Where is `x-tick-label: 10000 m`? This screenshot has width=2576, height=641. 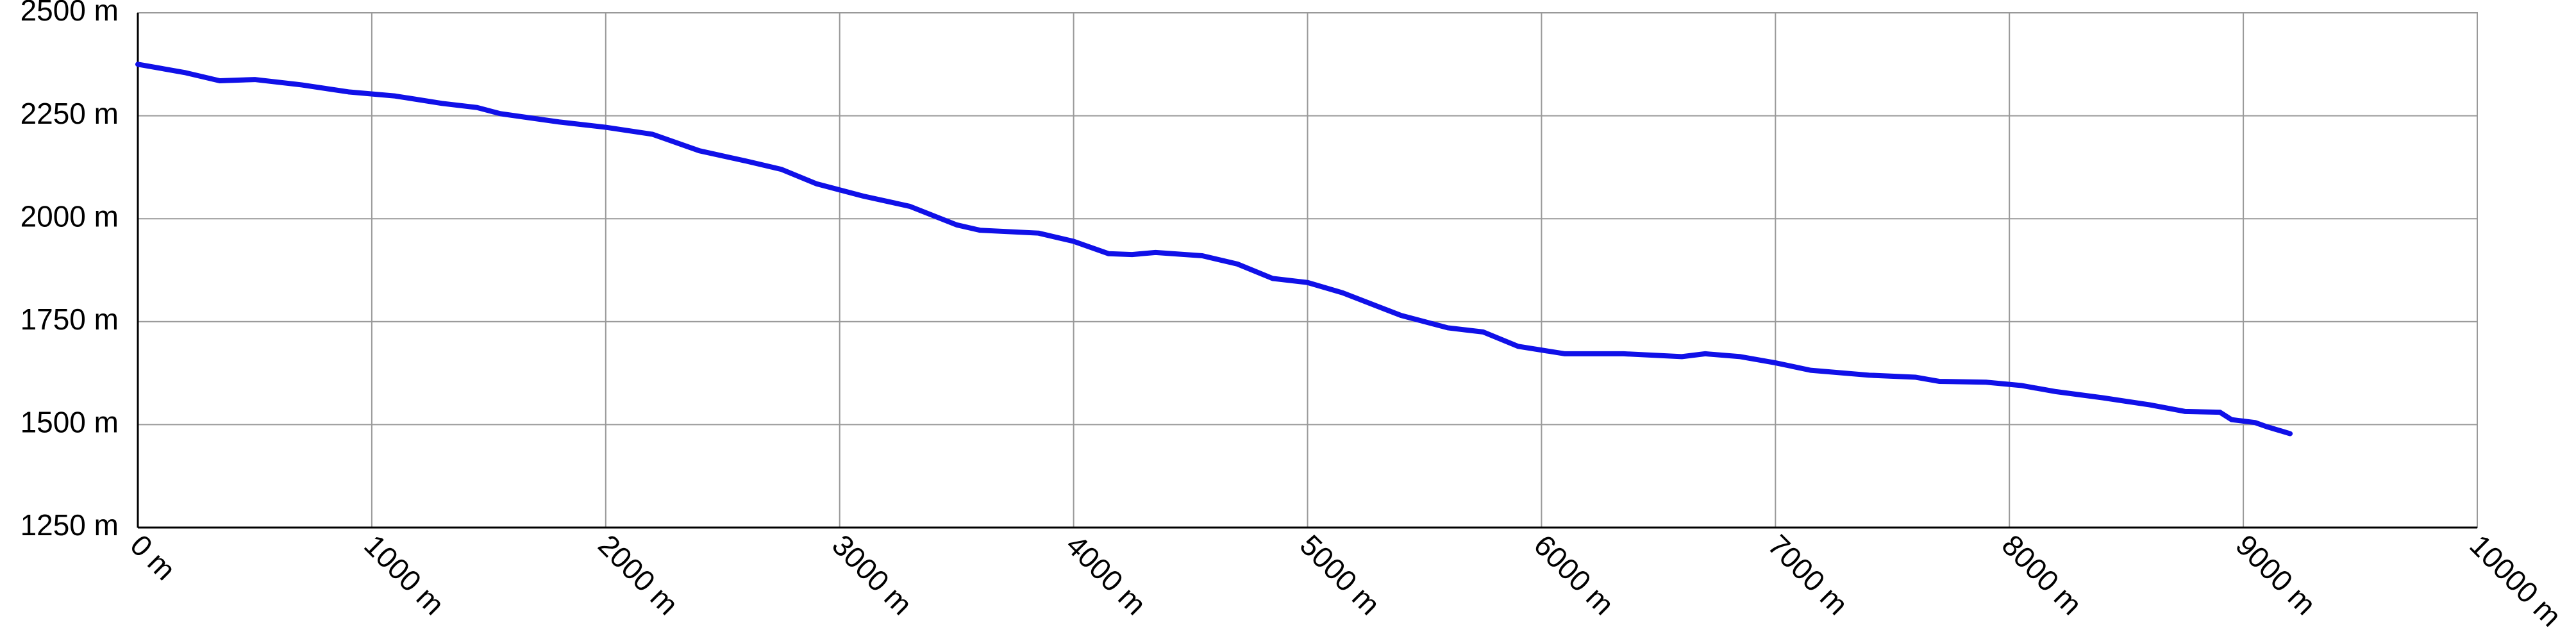
x-tick-label: 10000 m is located at coordinates (2515, 580).